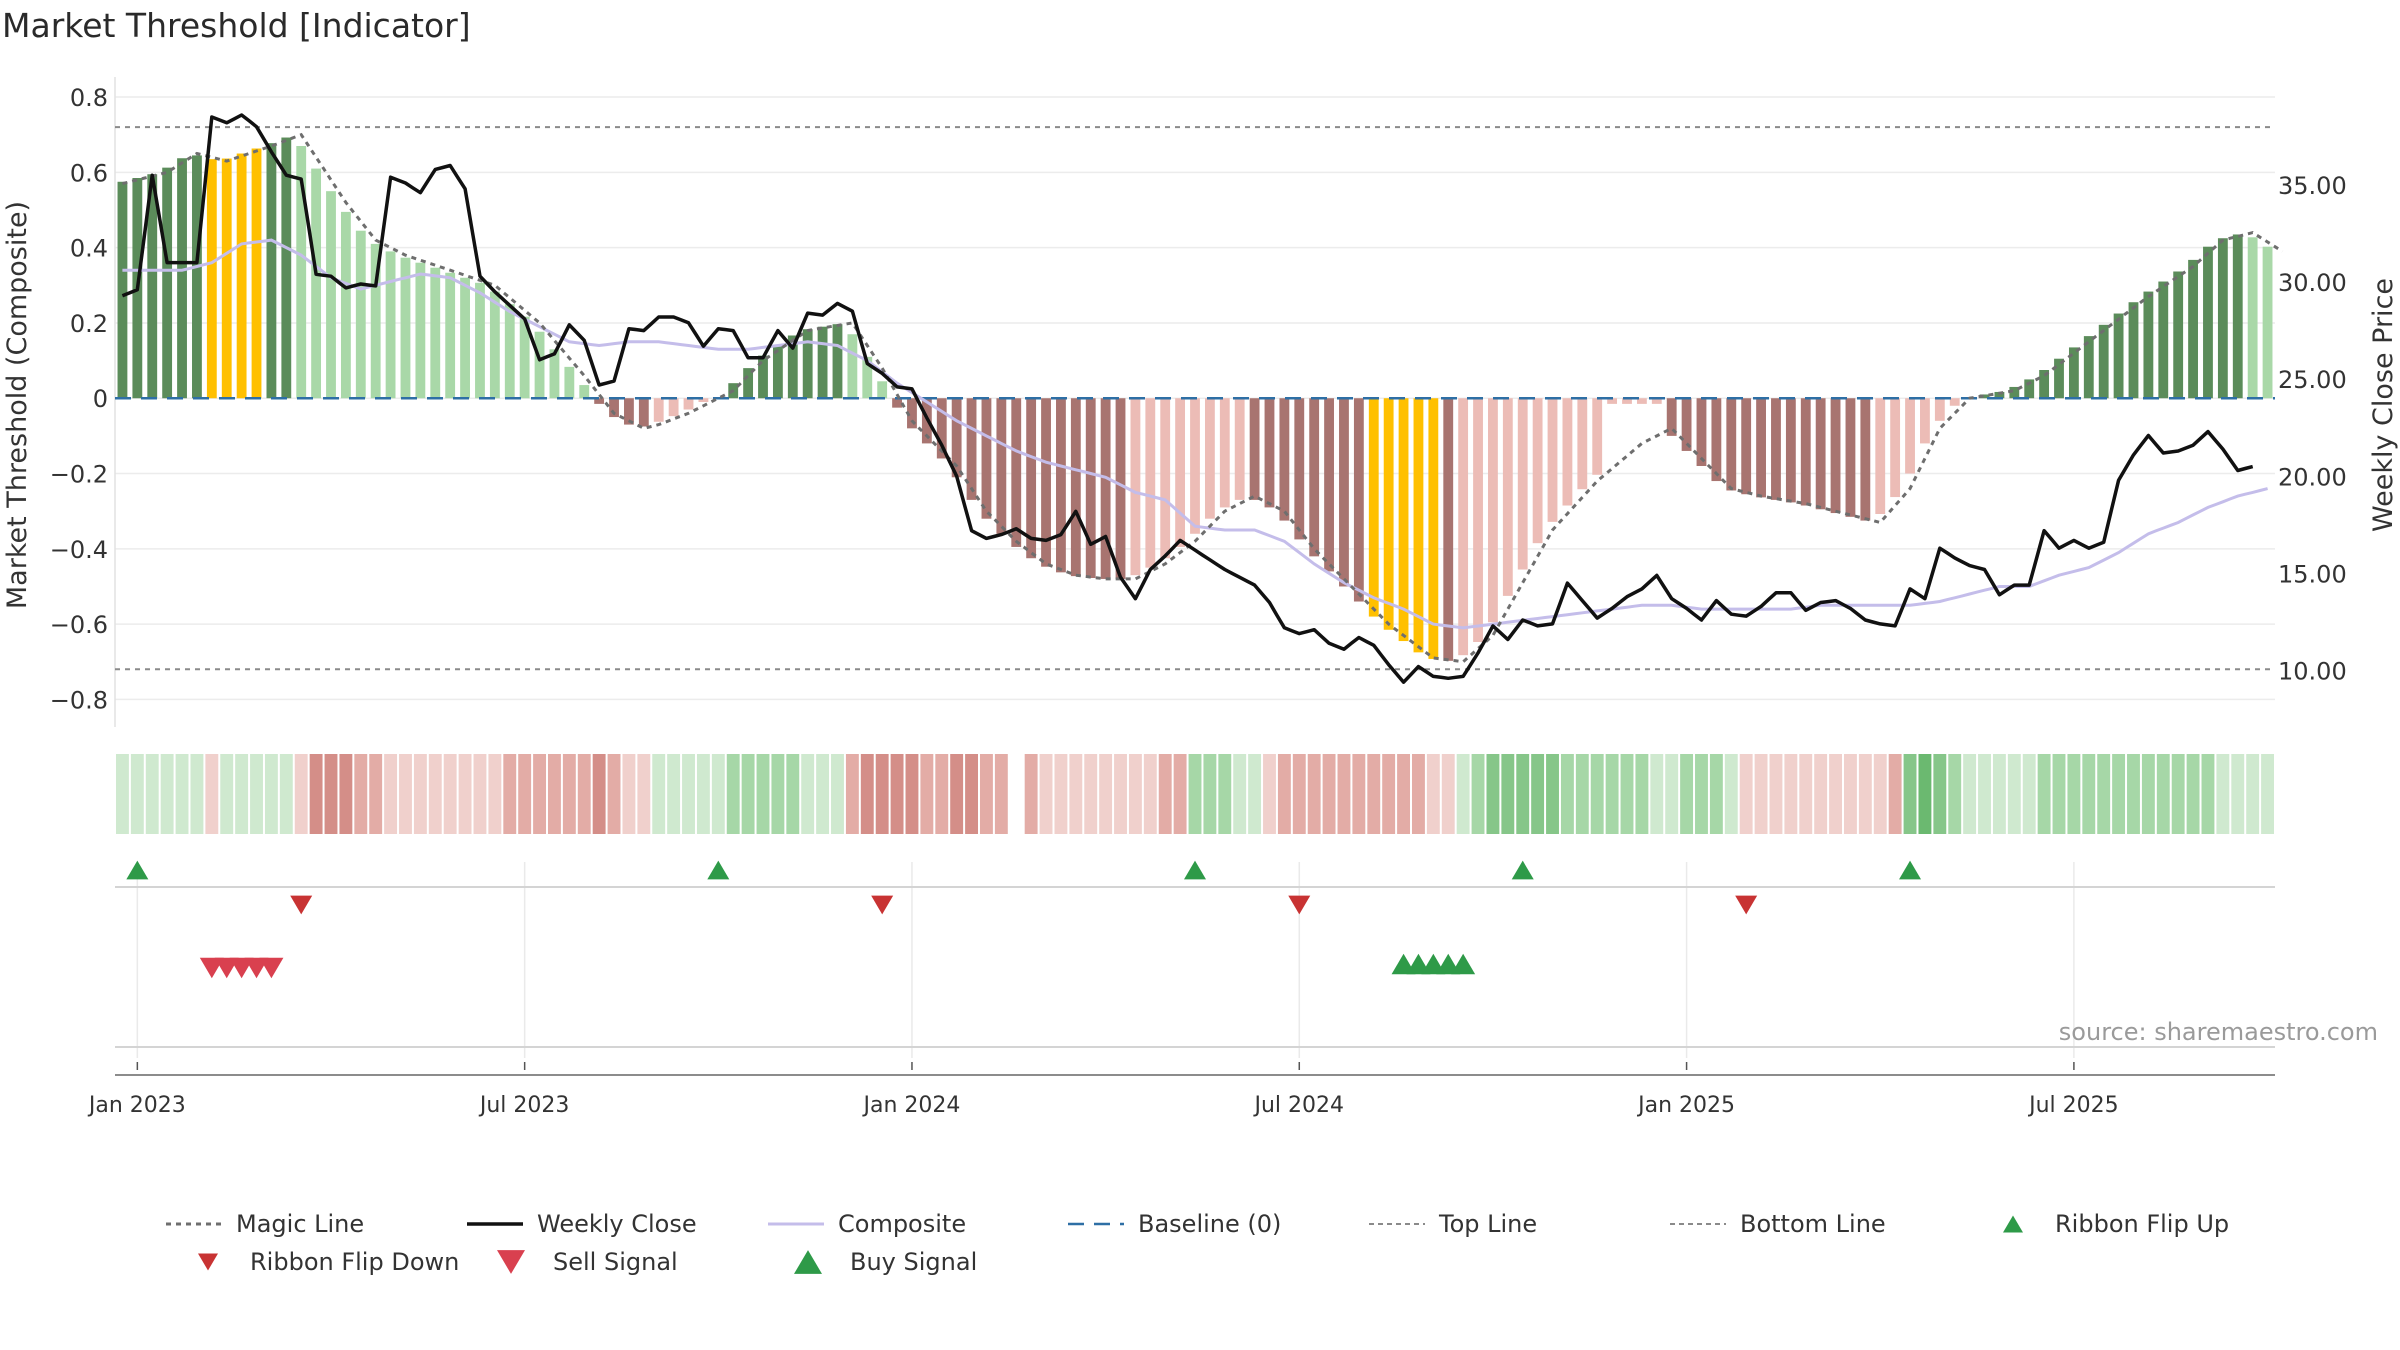 Image resolution: width=2400 pixels, height=1350 pixels. What do you see at coordinates (236, 25) in the screenshot?
I see `chart-title: Market Threshold [Indicator]` at bounding box center [236, 25].